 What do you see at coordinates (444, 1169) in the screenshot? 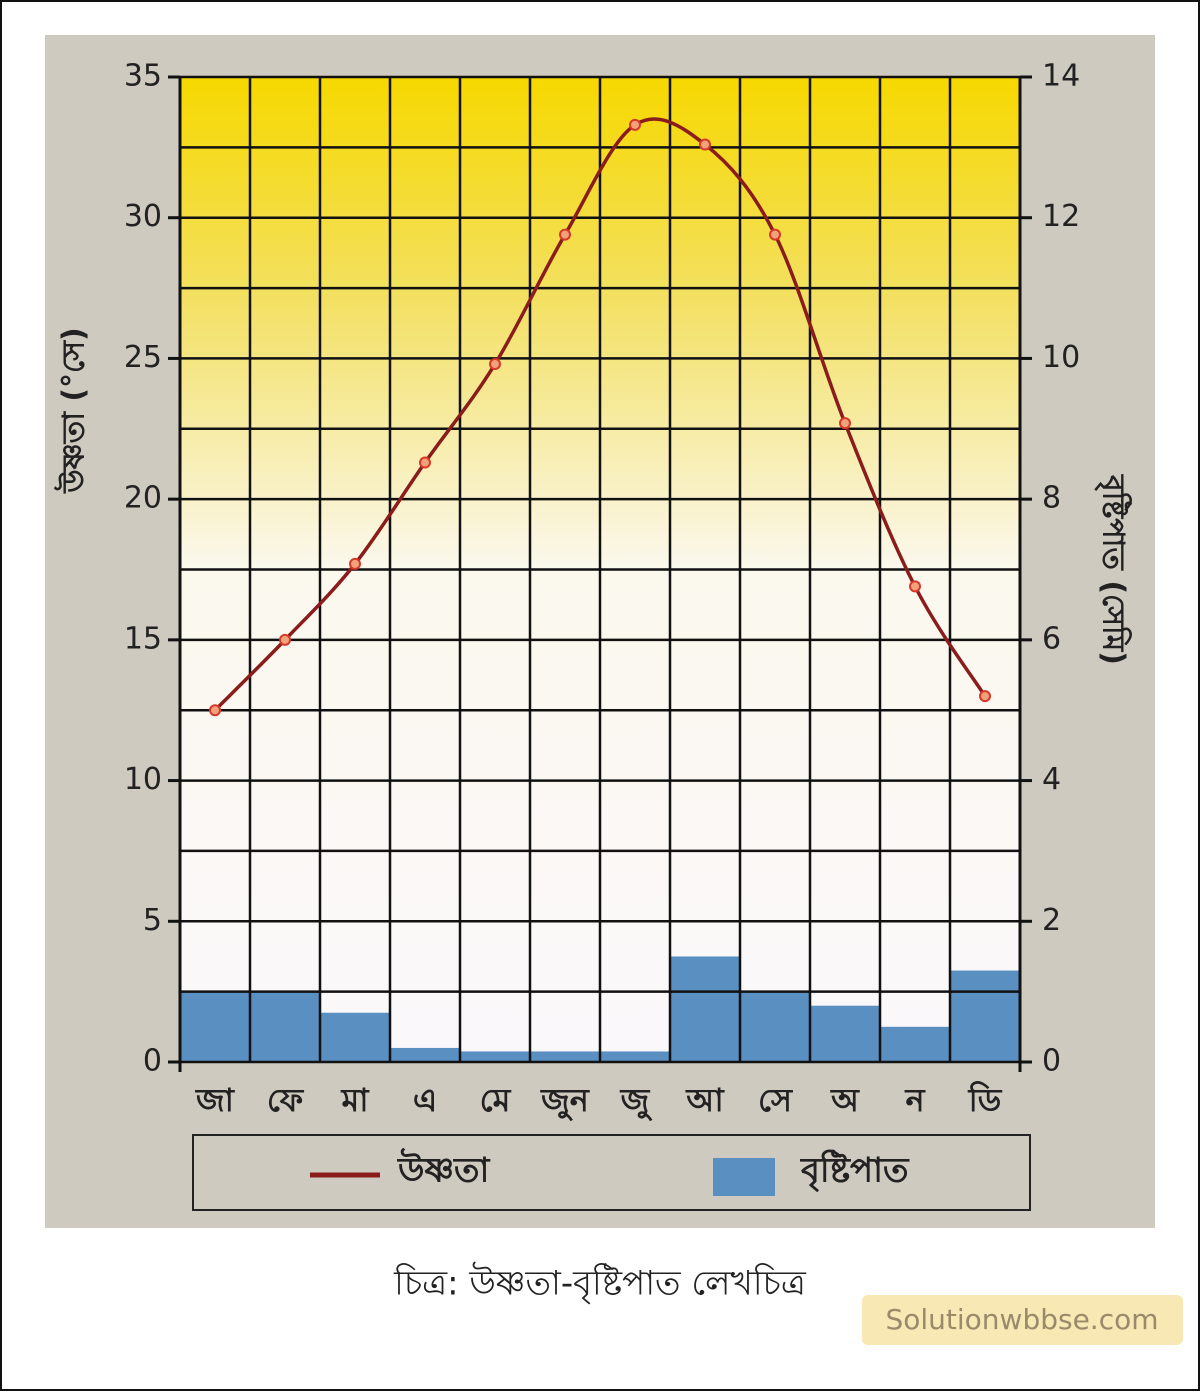
I see `legend-label: উষ্ণতা` at bounding box center [444, 1169].